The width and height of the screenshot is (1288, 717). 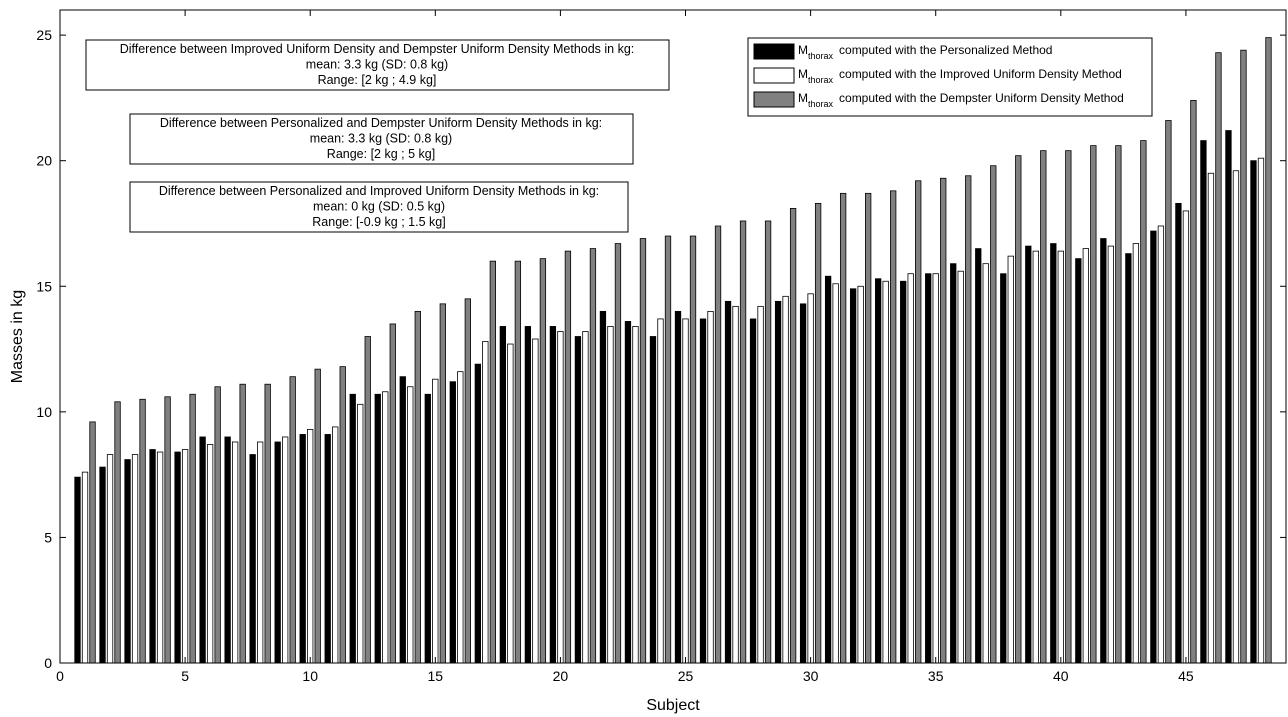 I want to click on annotation-line: mean: 3.3 kg (SD: 0.8 kg), so click(x=381, y=139).